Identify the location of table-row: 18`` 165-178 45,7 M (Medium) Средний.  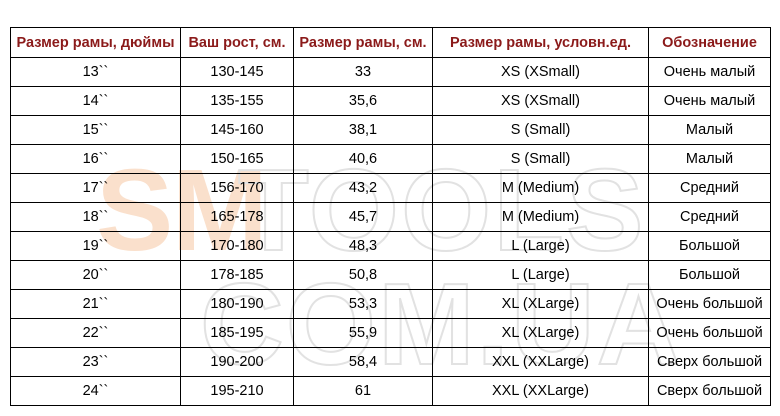
(390, 217).